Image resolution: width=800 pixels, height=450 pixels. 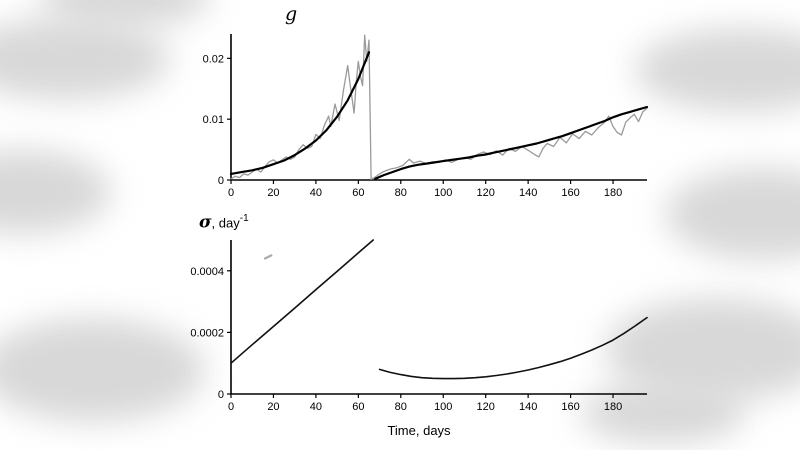 I want to click on y-tick-label: 0.01, so click(x=213, y=120).